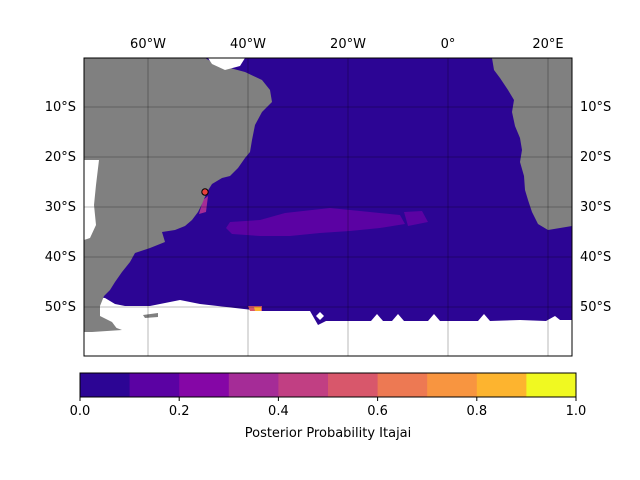 This screenshot has height=480, width=640. I want to click on colorbar-tick-label-4: 0.8, so click(476, 411).